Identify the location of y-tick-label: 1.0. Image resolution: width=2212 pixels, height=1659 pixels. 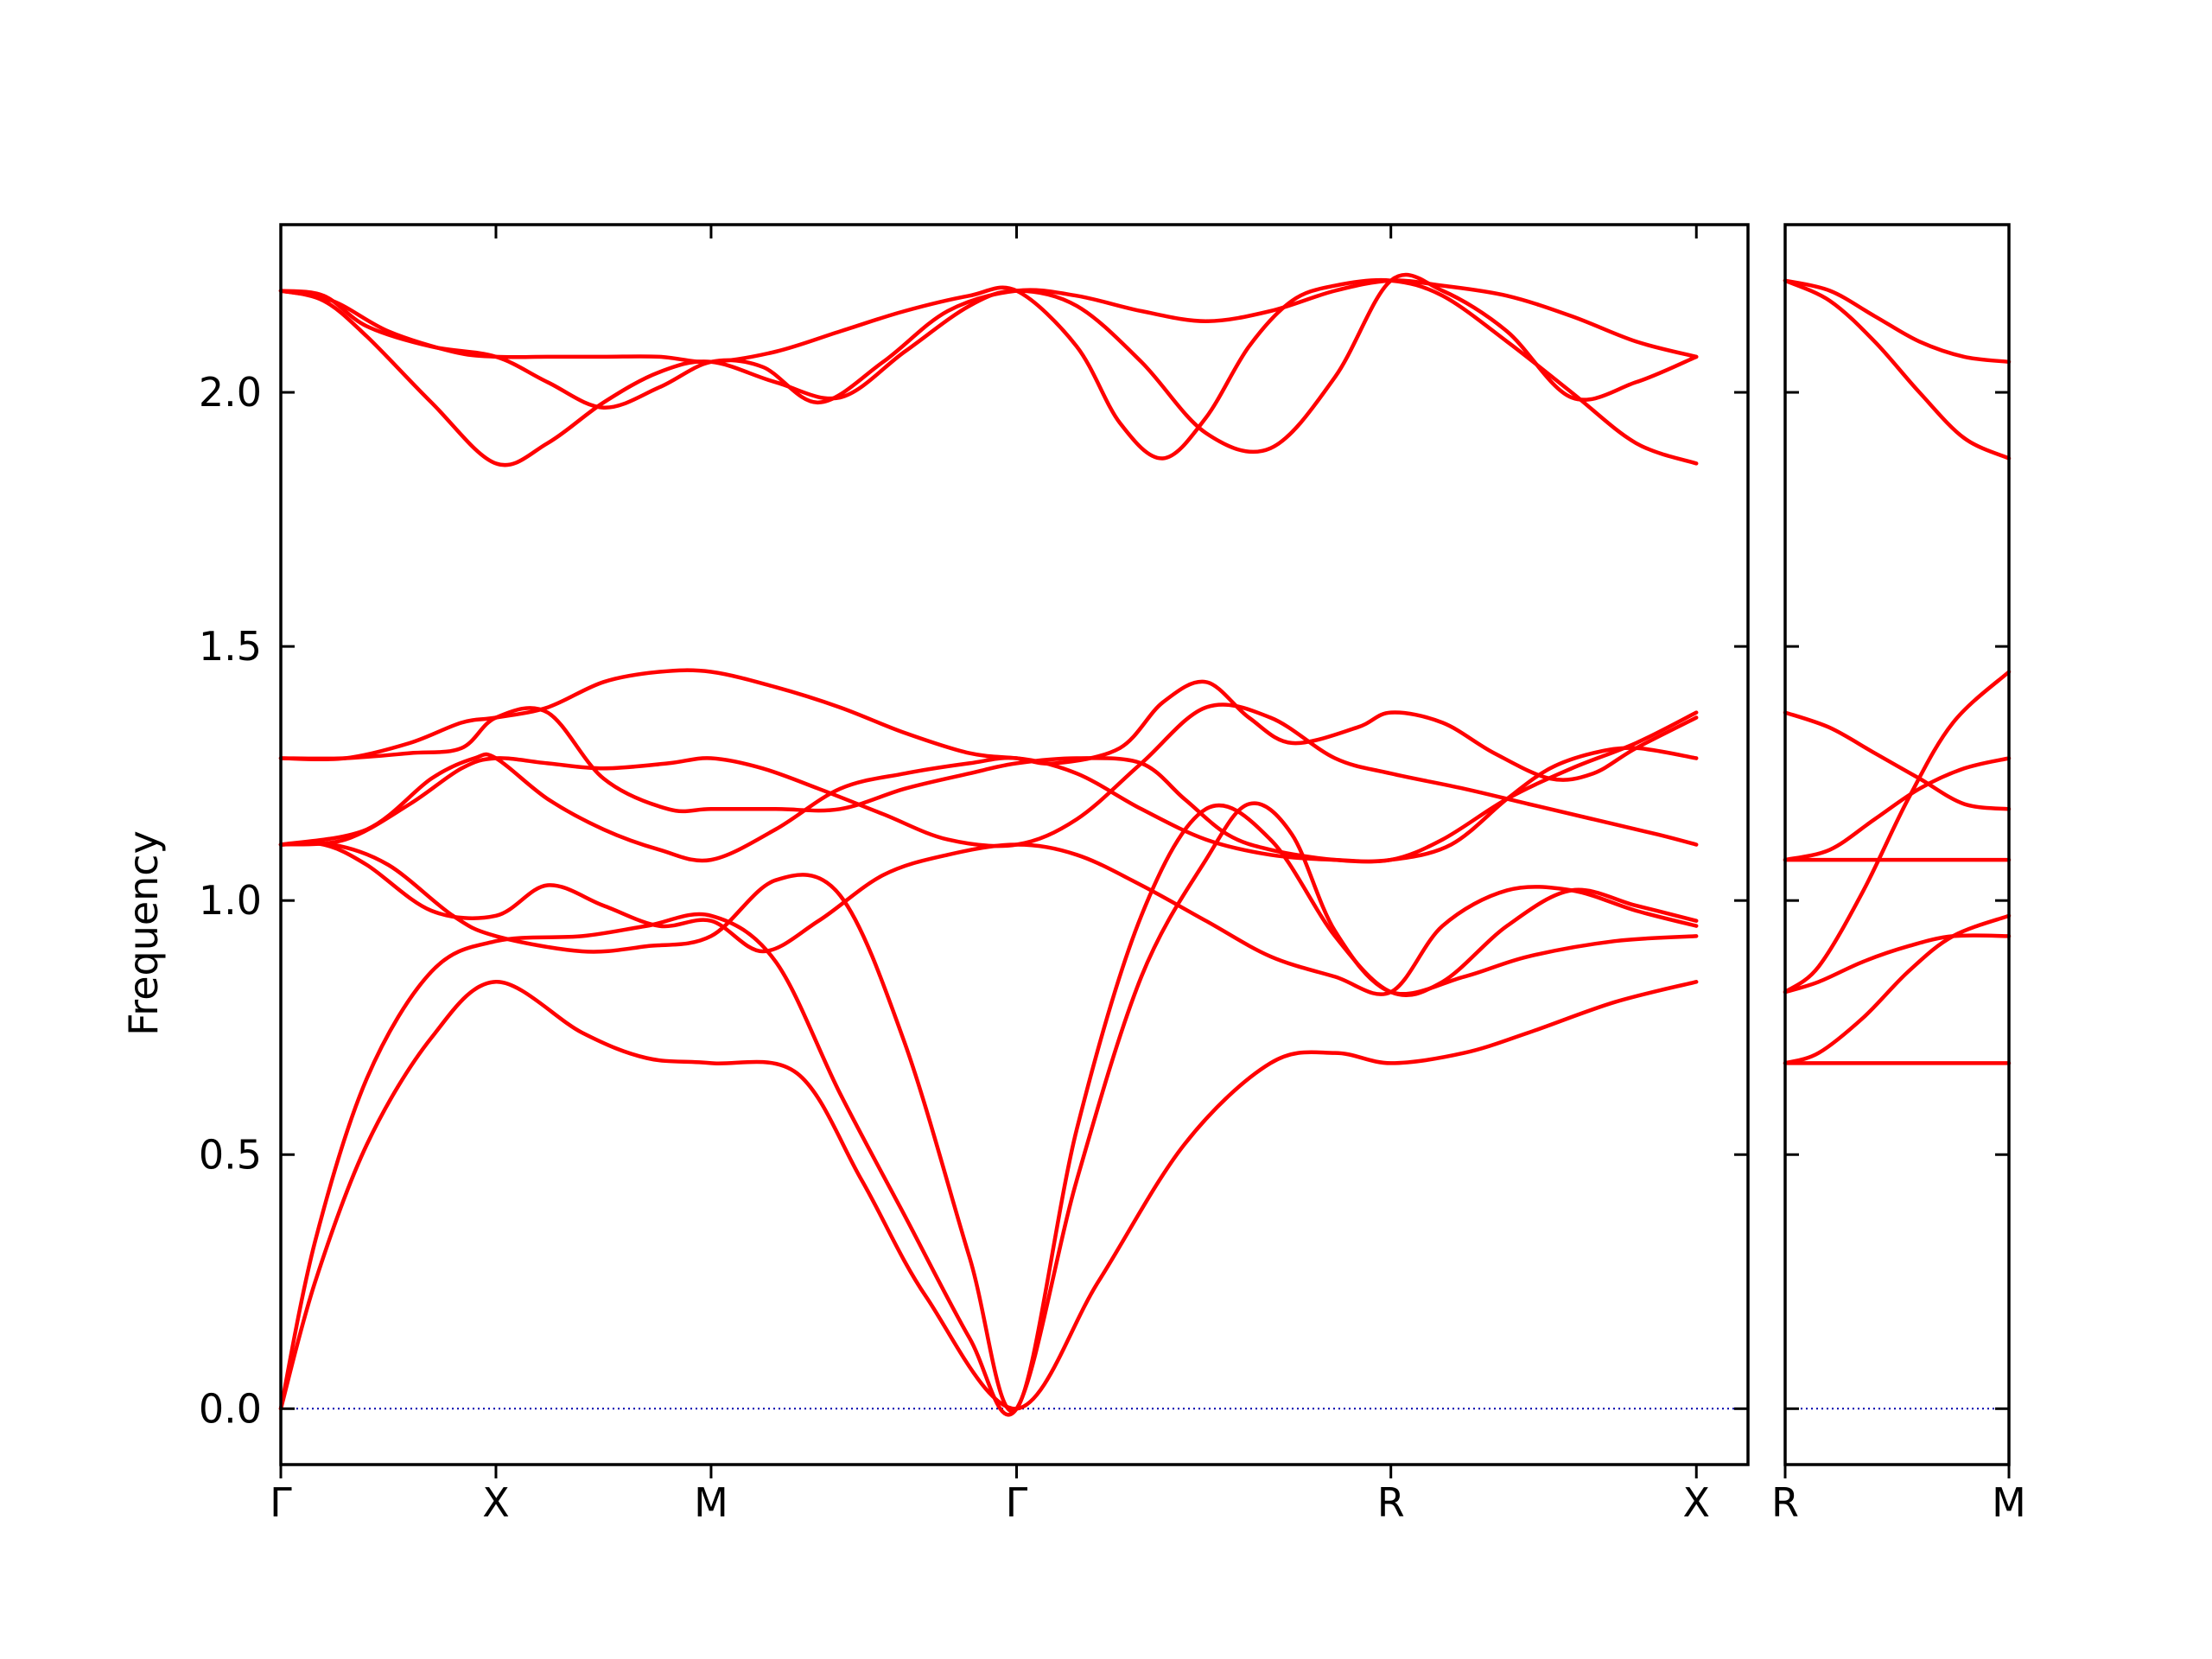
(231, 901).